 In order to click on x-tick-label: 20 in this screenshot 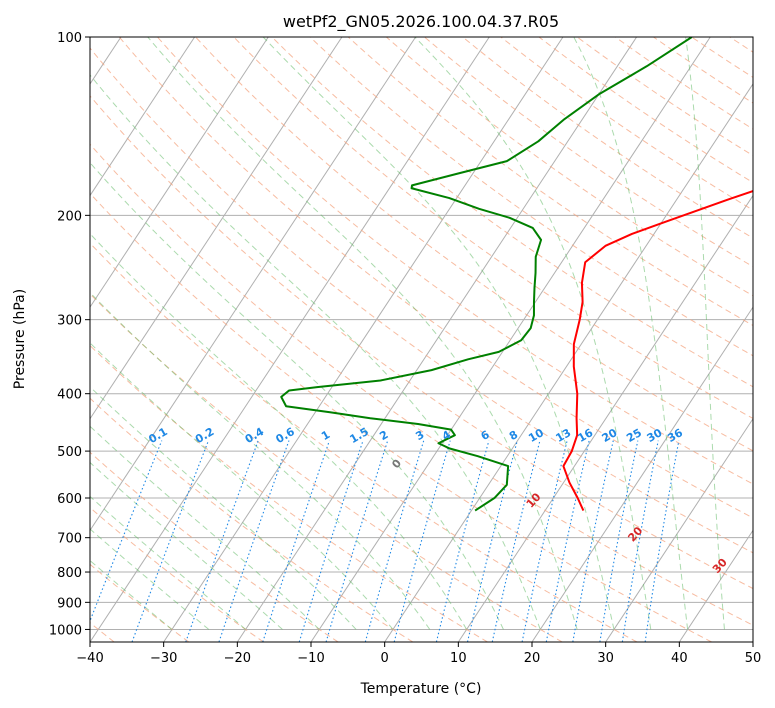, I will do `click(532, 658)`.